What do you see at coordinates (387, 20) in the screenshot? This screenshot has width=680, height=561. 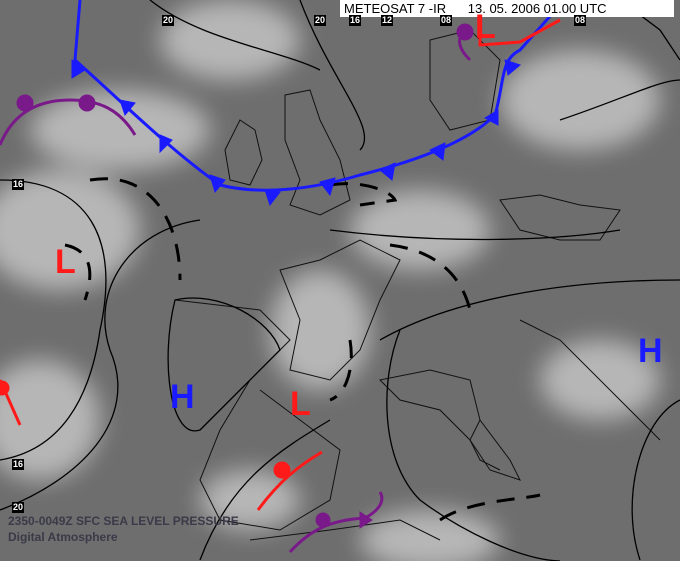 I see `isobar-label: 12` at bounding box center [387, 20].